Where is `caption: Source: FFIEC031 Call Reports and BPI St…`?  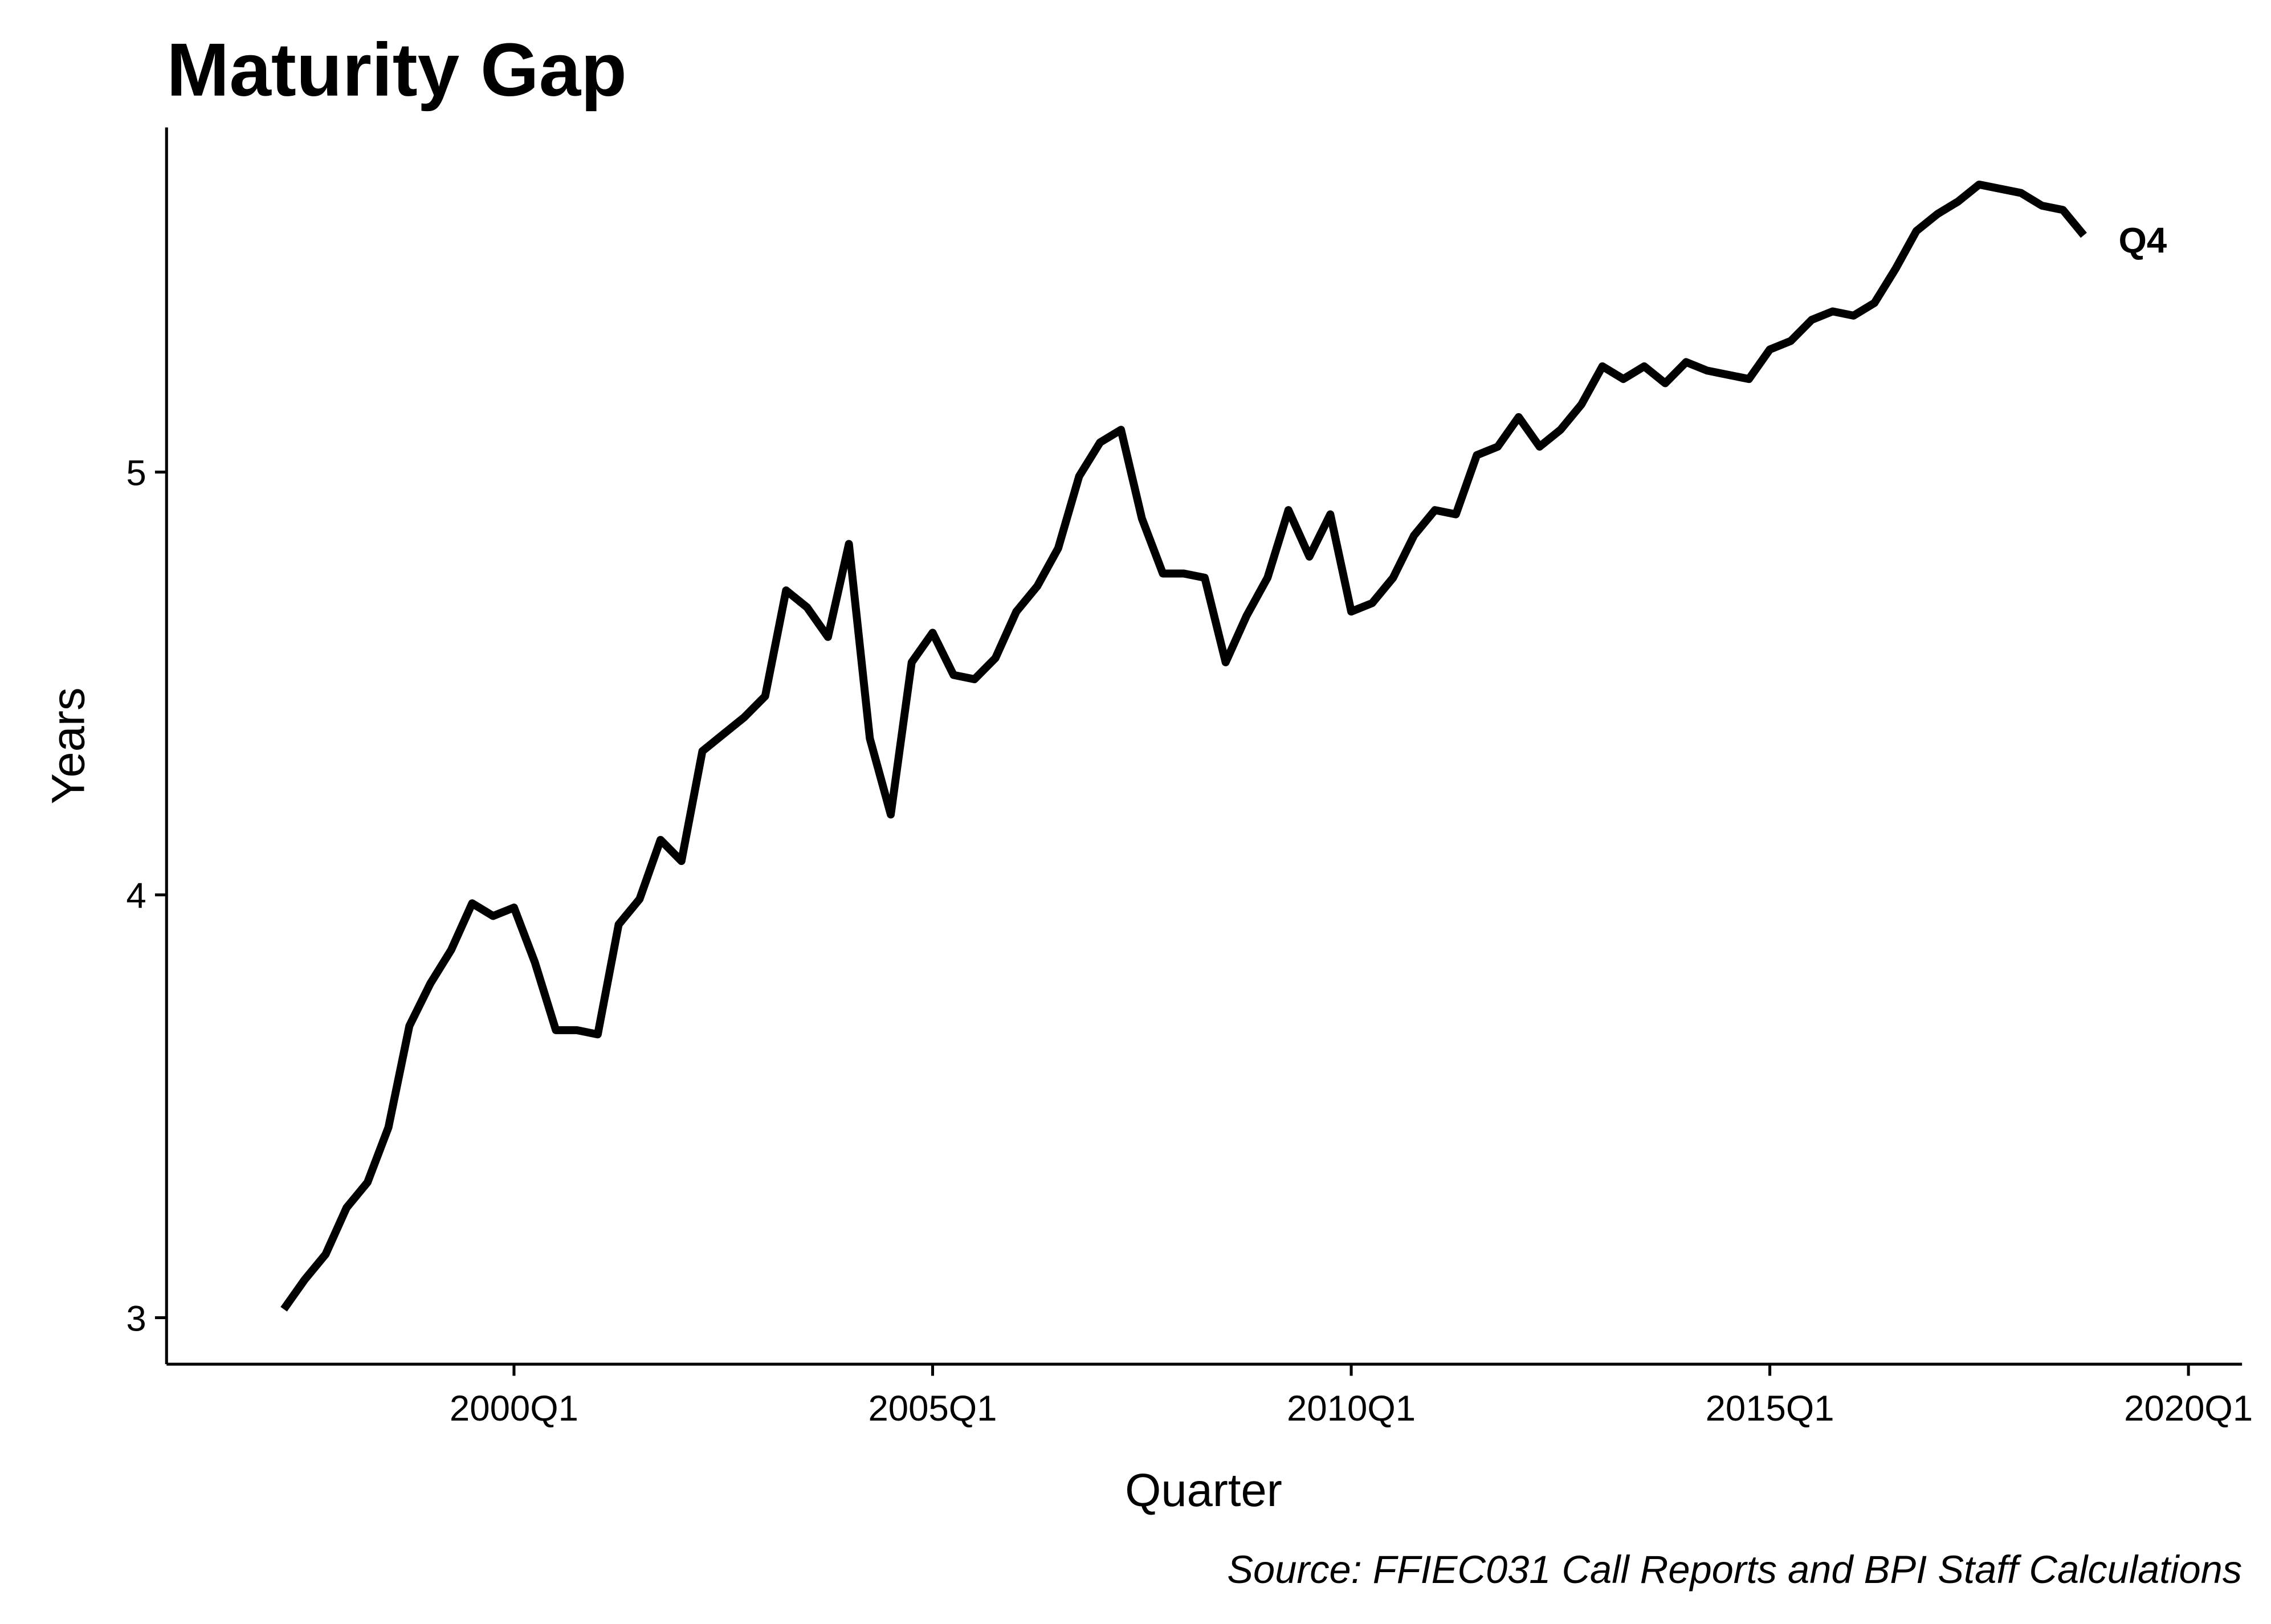
caption: Source: FFIEC031 Call Reports and BPI St… is located at coordinates (1734, 1570).